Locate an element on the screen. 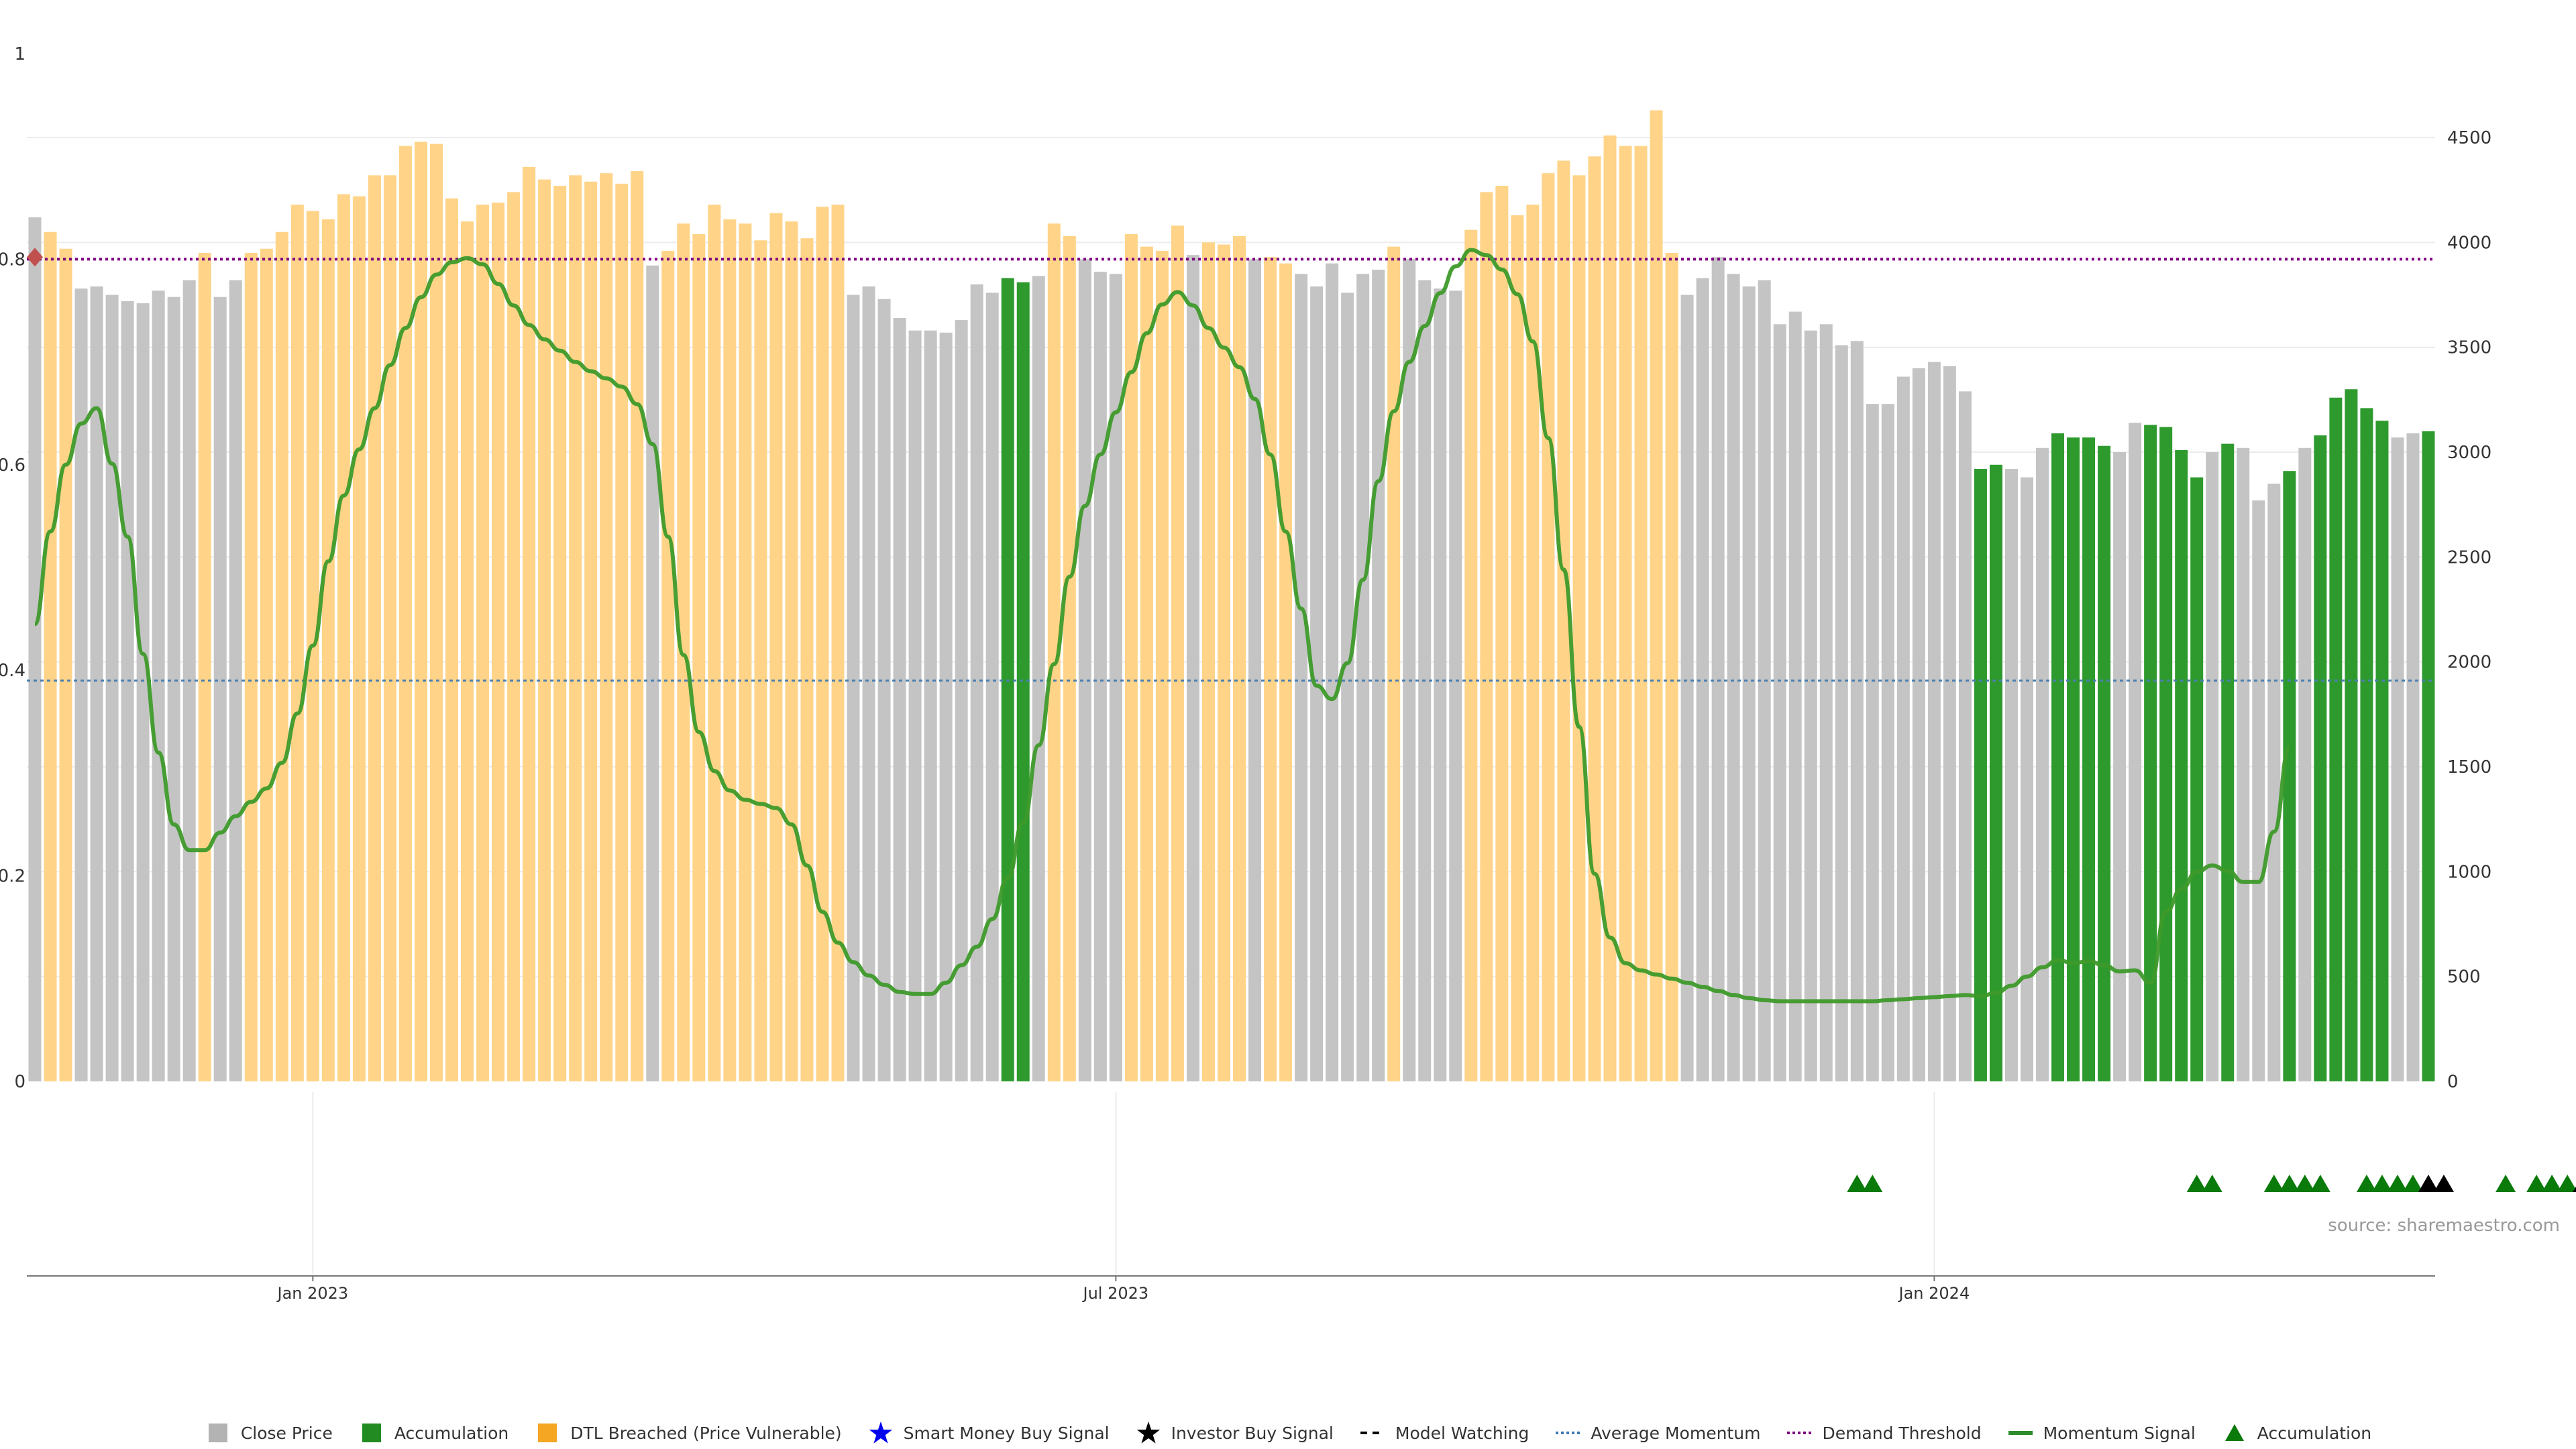 This screenshot has height=1449, width=2576. right-axis: 0 500 1000 1500 2000 2500 3000 3500 4000 4500 is located at coordinates (2469, 610).